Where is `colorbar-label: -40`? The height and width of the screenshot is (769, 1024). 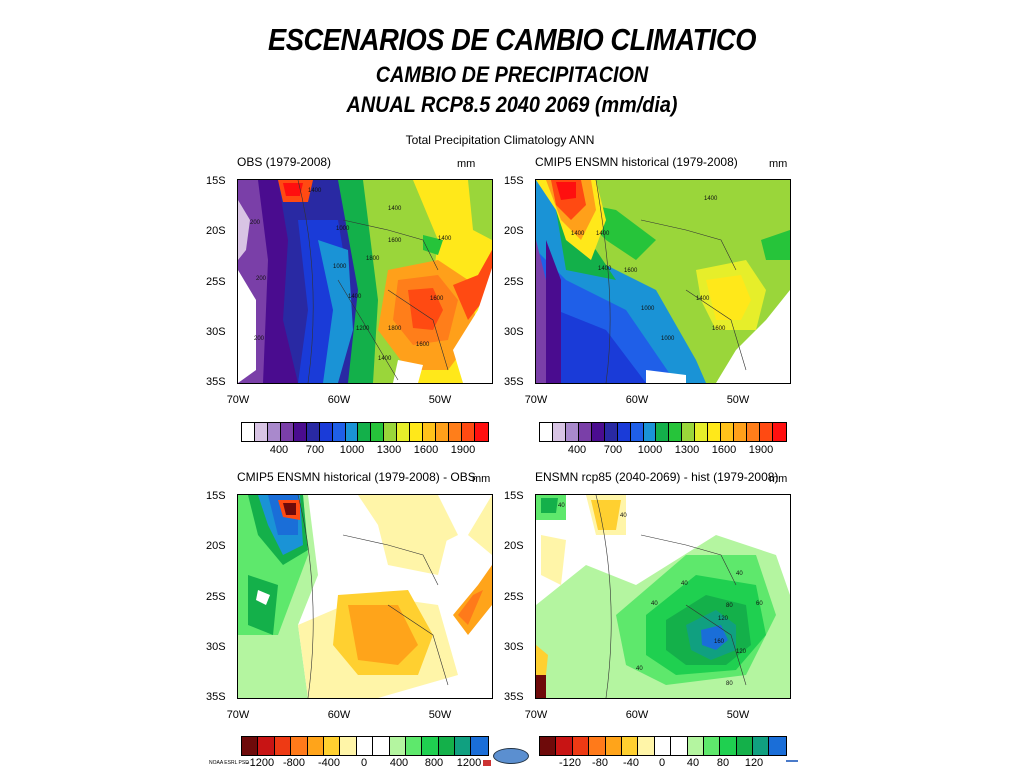 colorbar-label: -40 is located at coordinates (631, 763).